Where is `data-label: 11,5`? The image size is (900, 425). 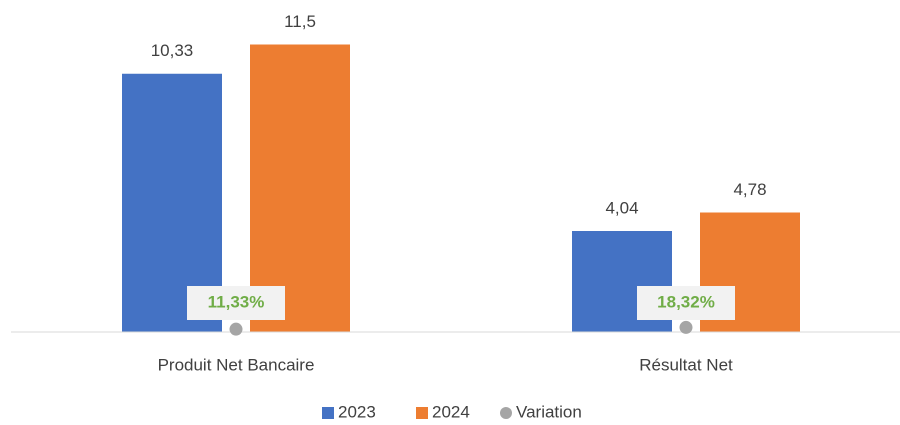 data-label: 11,5 is located at coordinates (300, 21).